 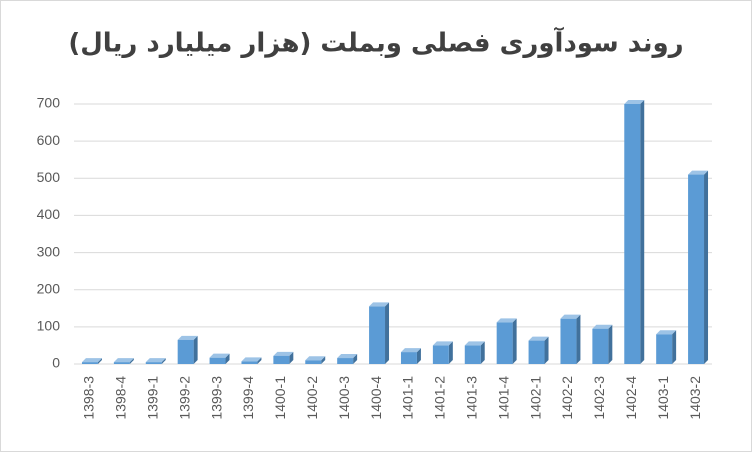 What do you see at coordinates (152, 398) in the screenshot?
I see `x-tick-label: 1399-1` at bounding box center [152, 398].